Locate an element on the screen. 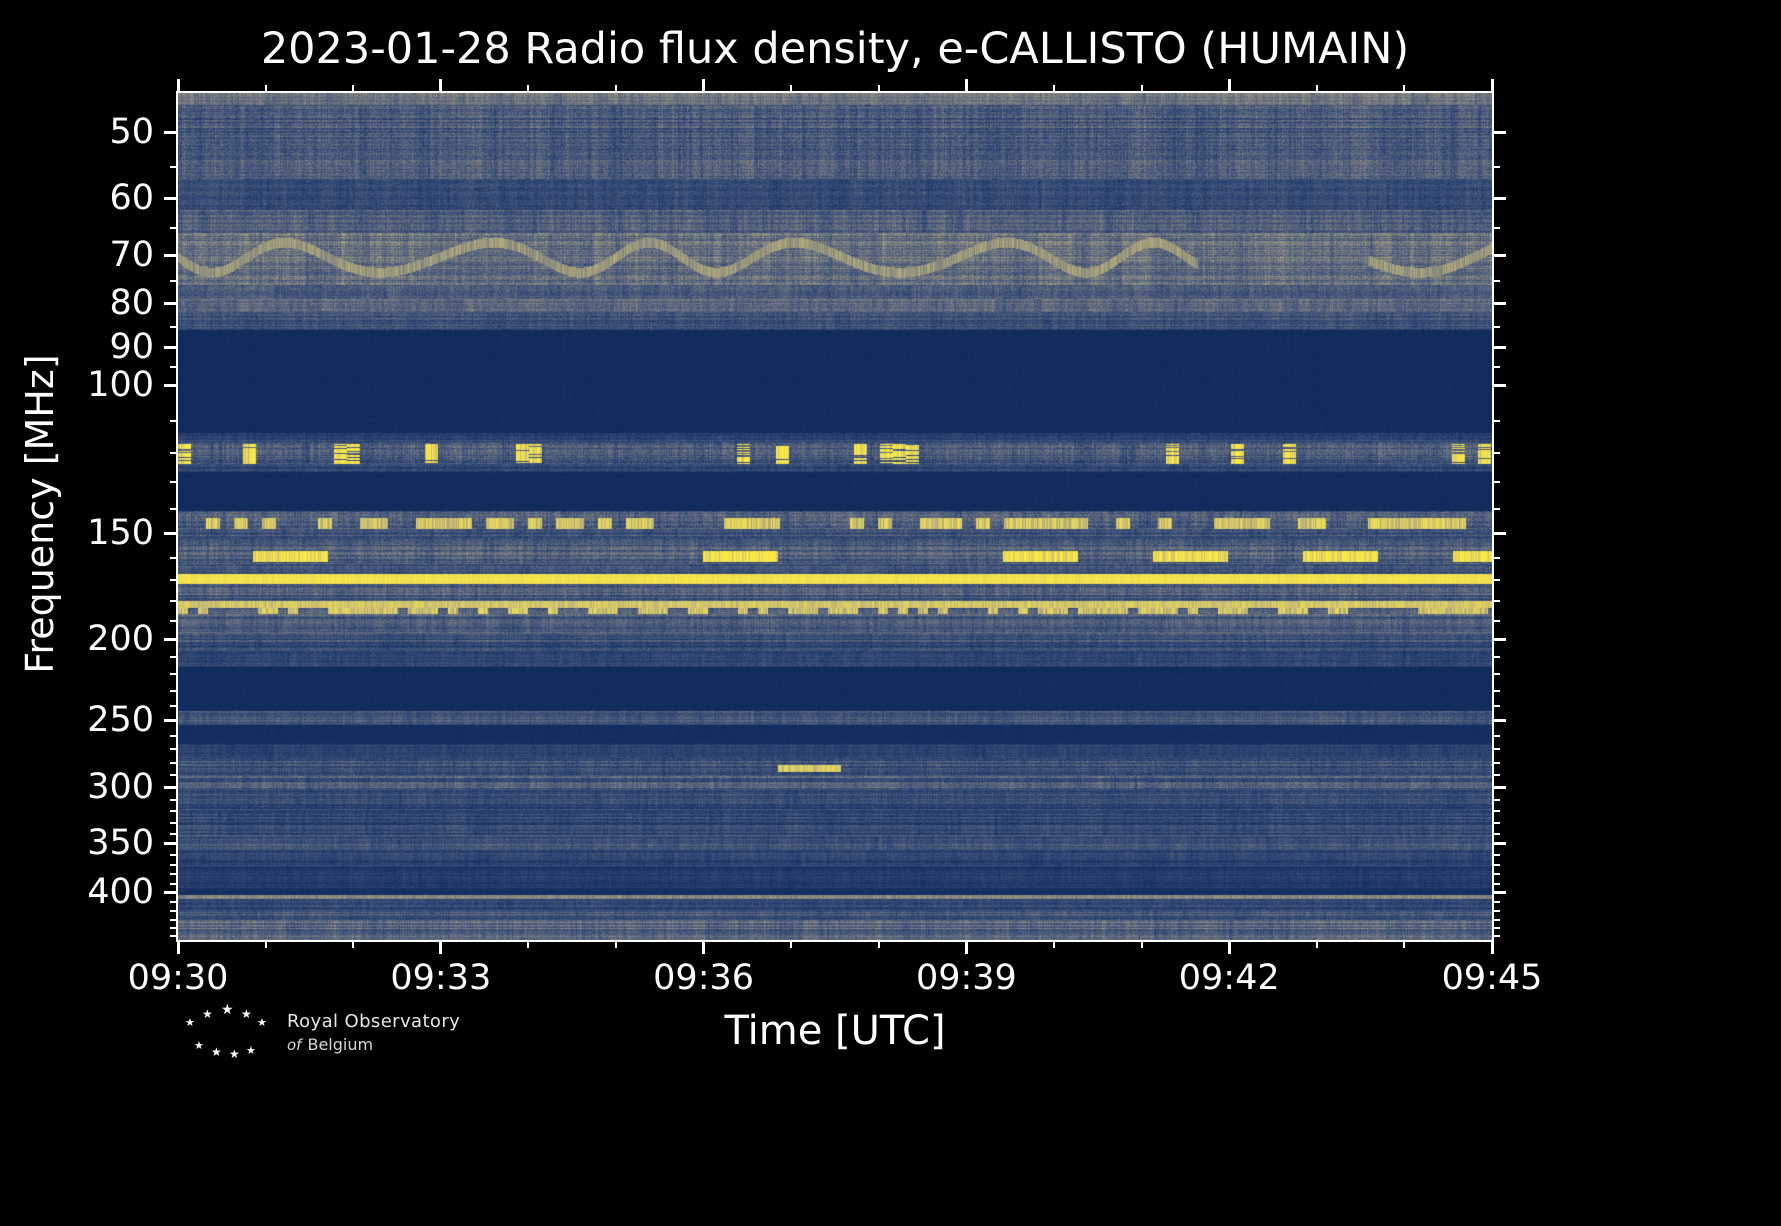  logo-line2-rest: Belgium is located at coordinates (340, 1044).